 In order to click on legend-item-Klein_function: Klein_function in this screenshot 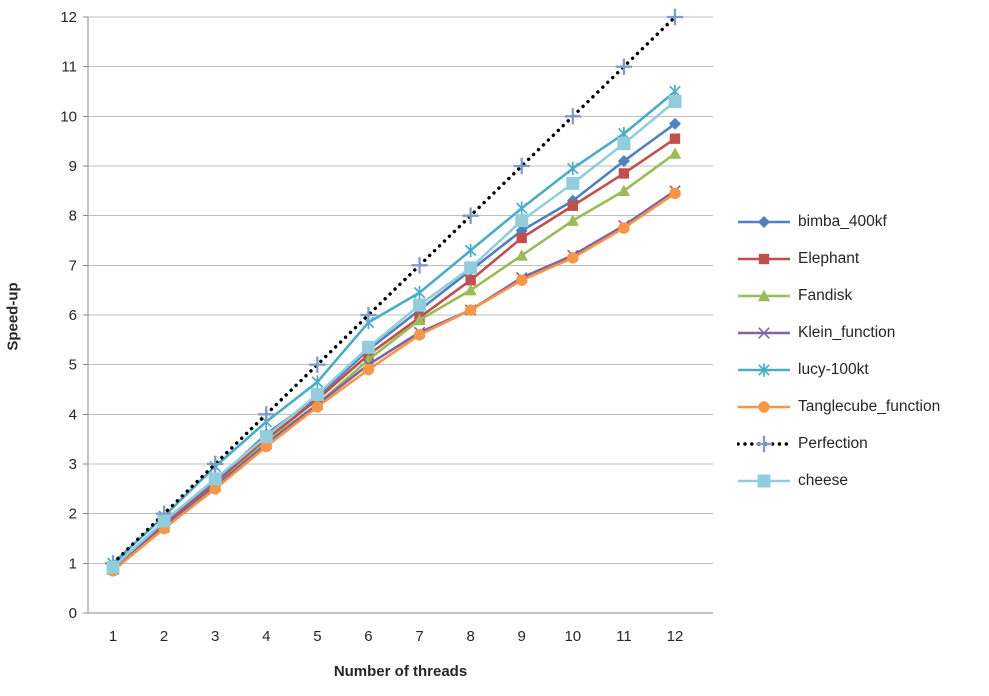, I will do `click(838, 332)`.